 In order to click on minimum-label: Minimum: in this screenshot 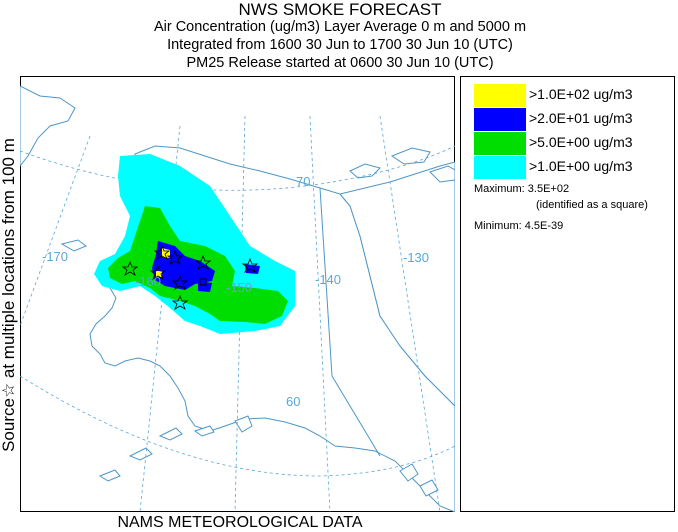, I will do `click(498, 226)`.